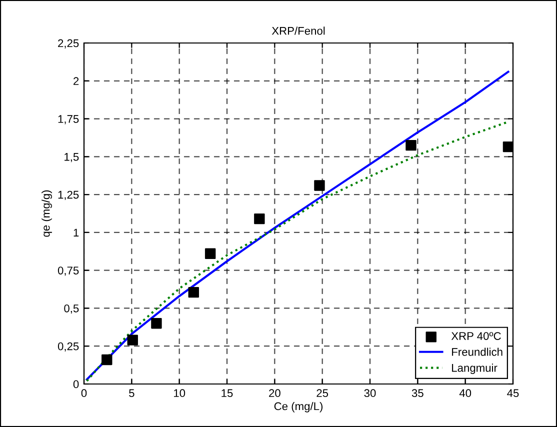  What do you see at coordinates (274, 393) in the screenshot?
I see `x-tick-label: 20` at bounding box center [274, 393].